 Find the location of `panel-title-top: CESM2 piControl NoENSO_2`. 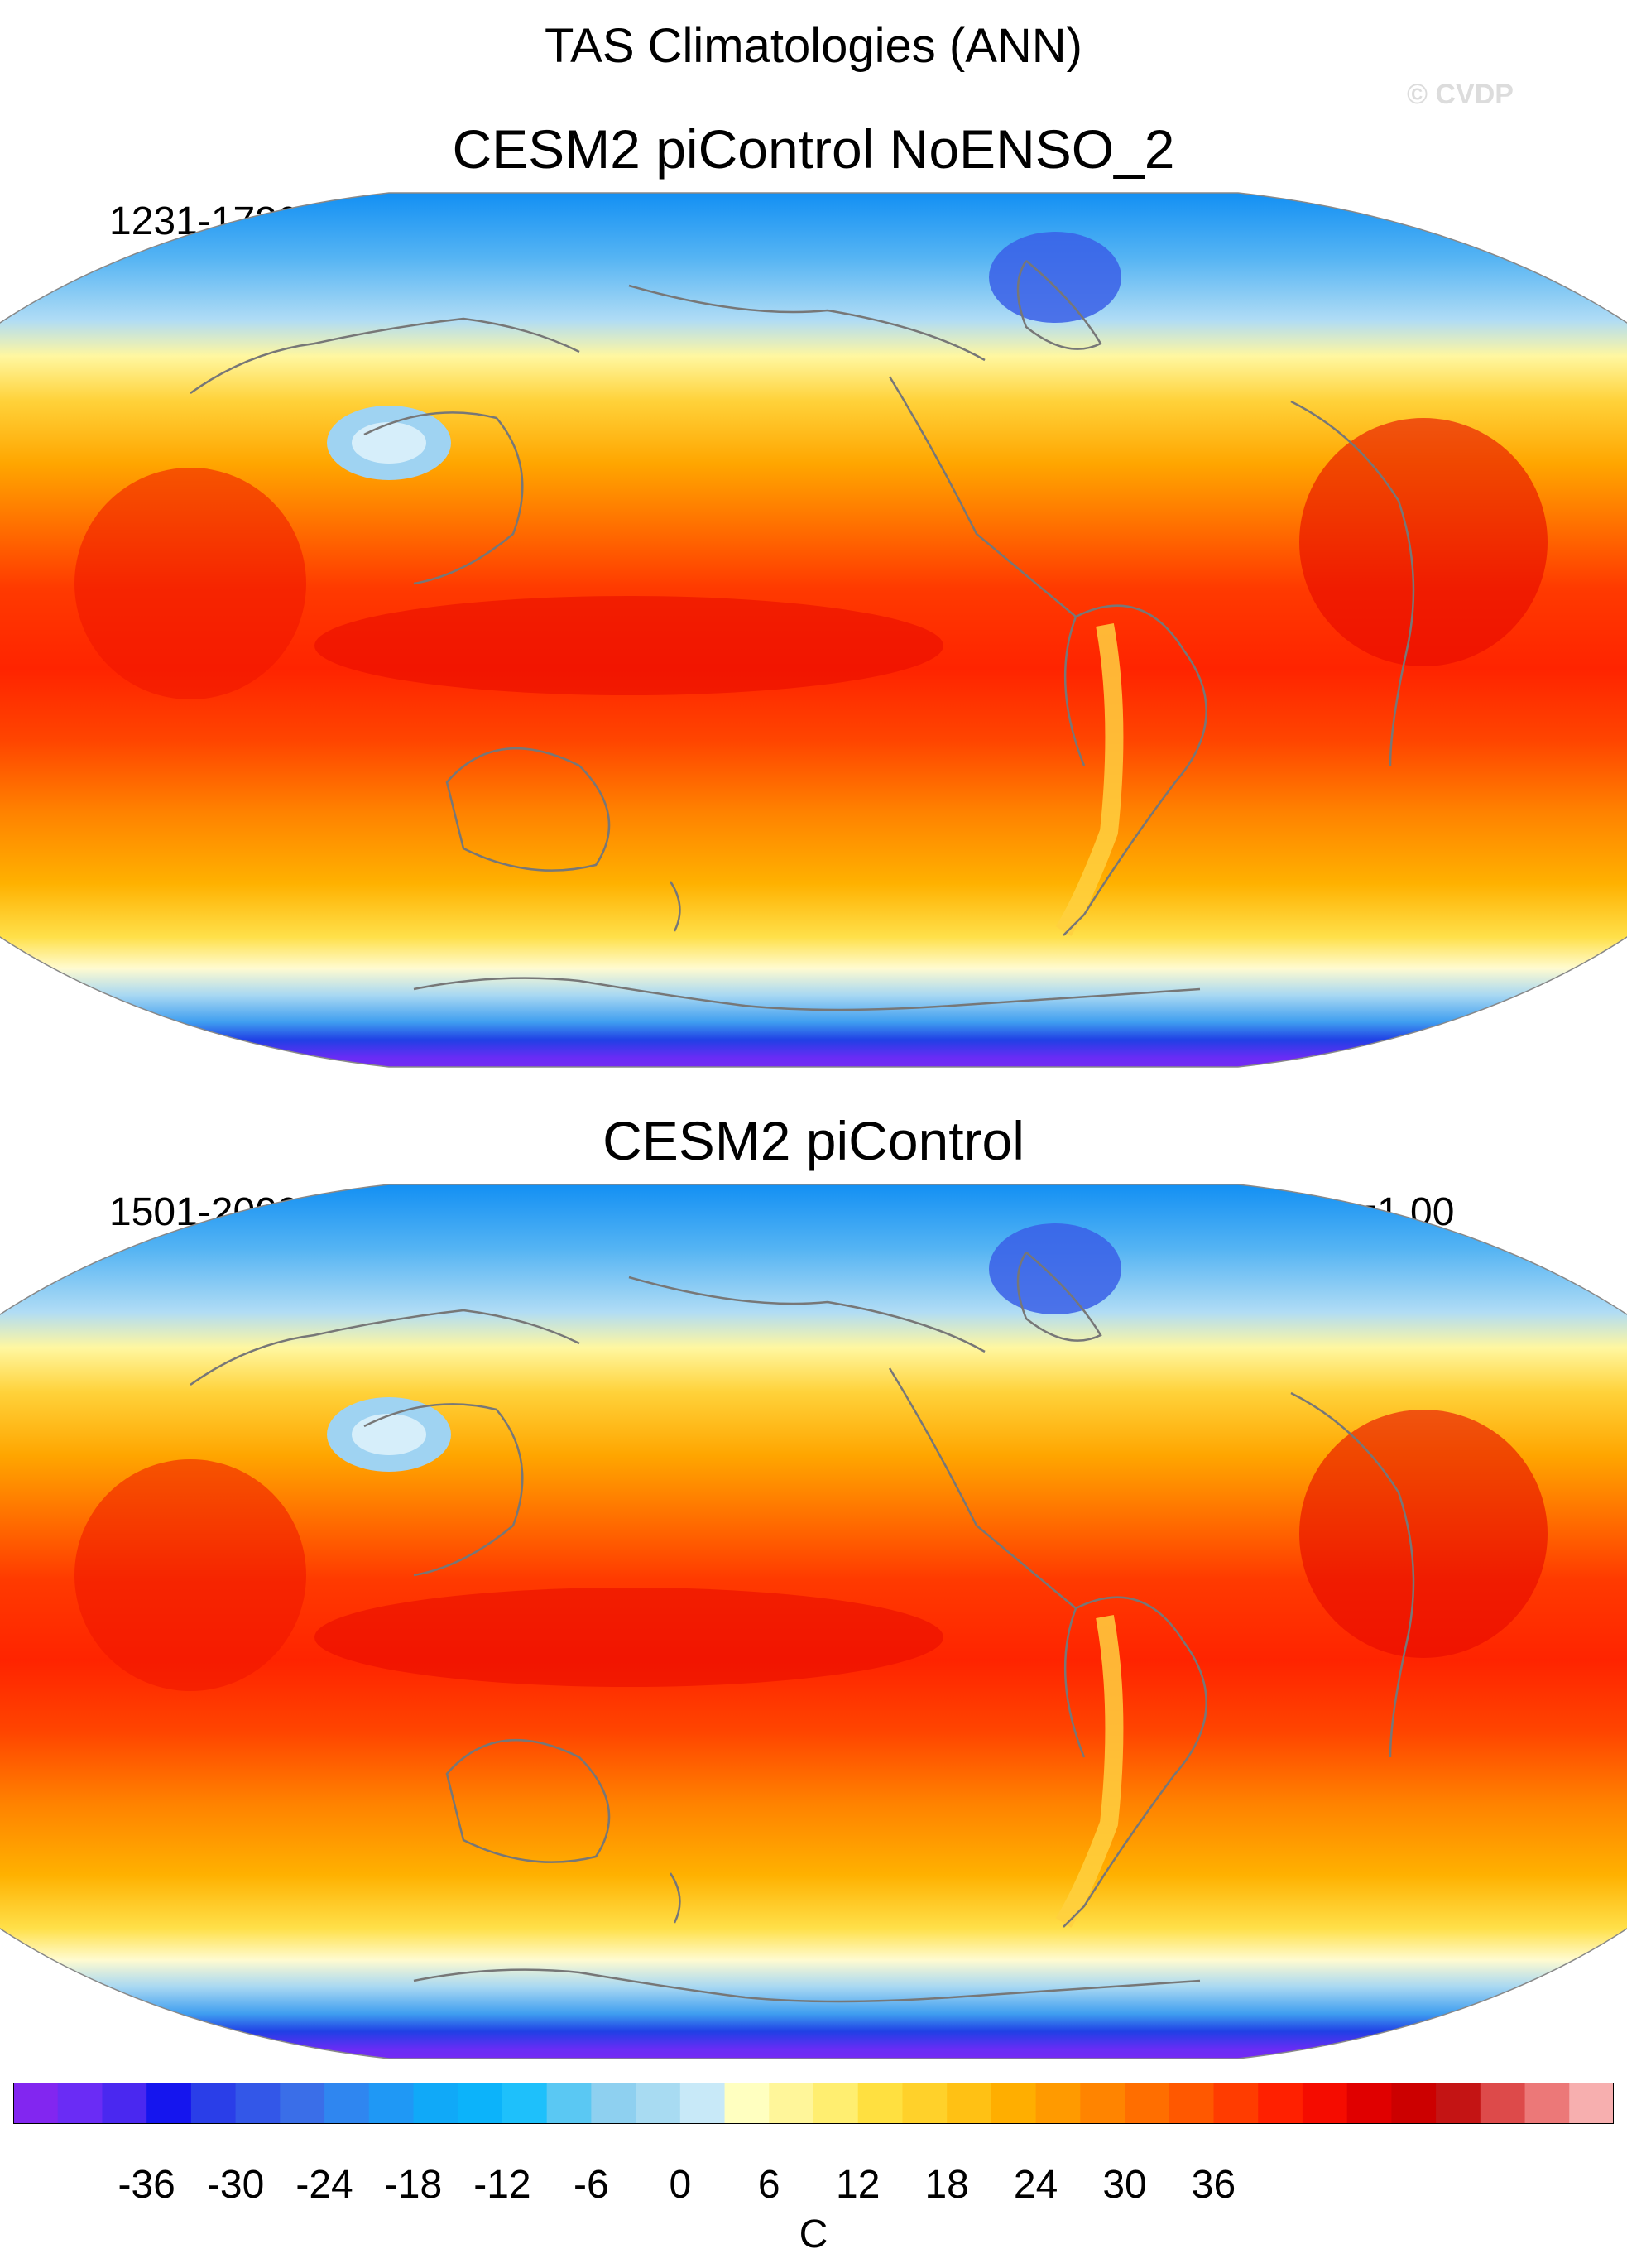

panel-title-top: CESM2 piControl NoENSO_2 is located at coordinates (813, 149).